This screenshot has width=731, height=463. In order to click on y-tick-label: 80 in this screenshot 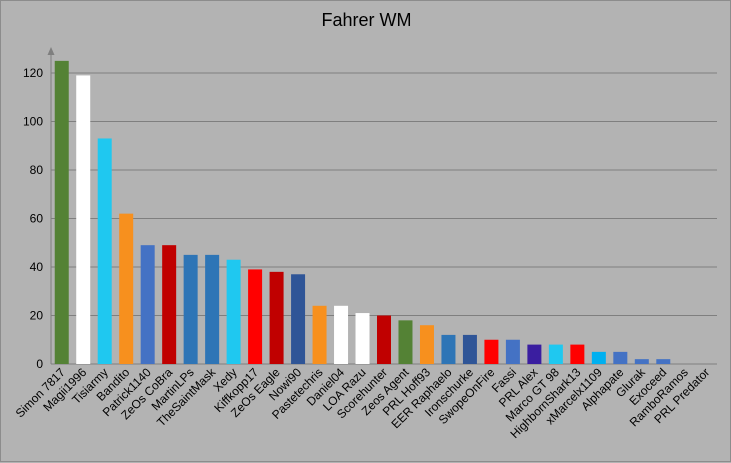, I will do `click(37, 170)`.